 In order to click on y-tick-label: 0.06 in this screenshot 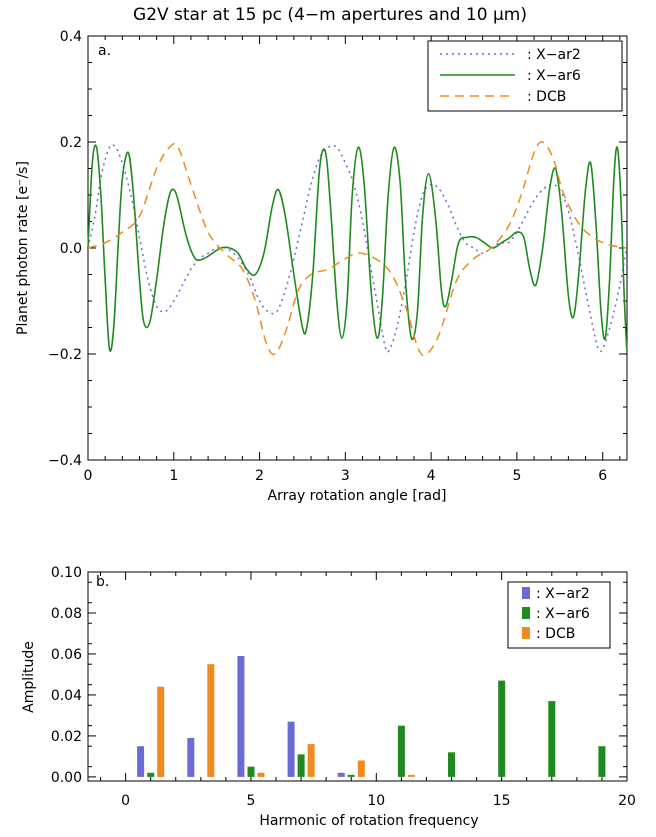, I will do `click(66, 655)`.